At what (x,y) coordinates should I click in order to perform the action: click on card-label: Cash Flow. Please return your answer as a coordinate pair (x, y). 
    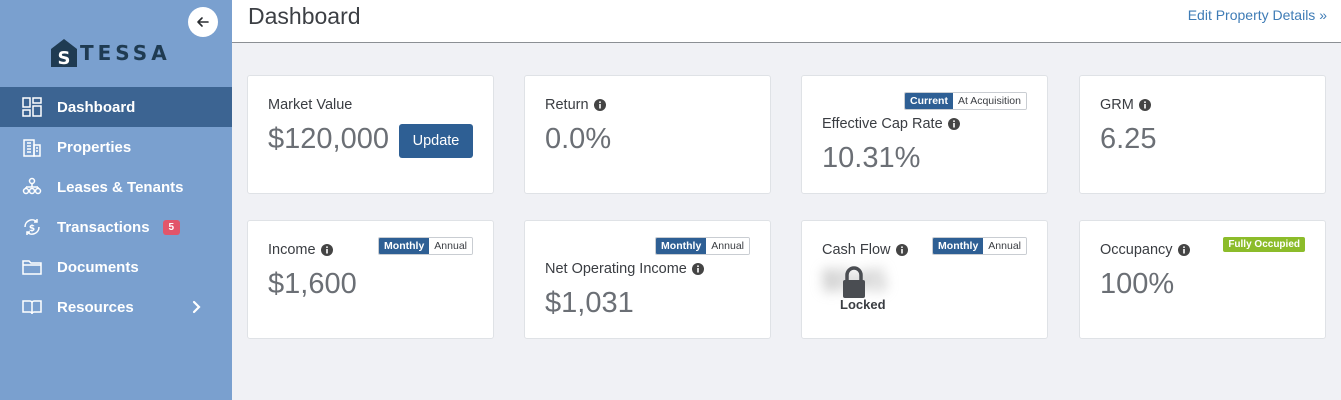
    Looking at the image, I should click on (856, 250).